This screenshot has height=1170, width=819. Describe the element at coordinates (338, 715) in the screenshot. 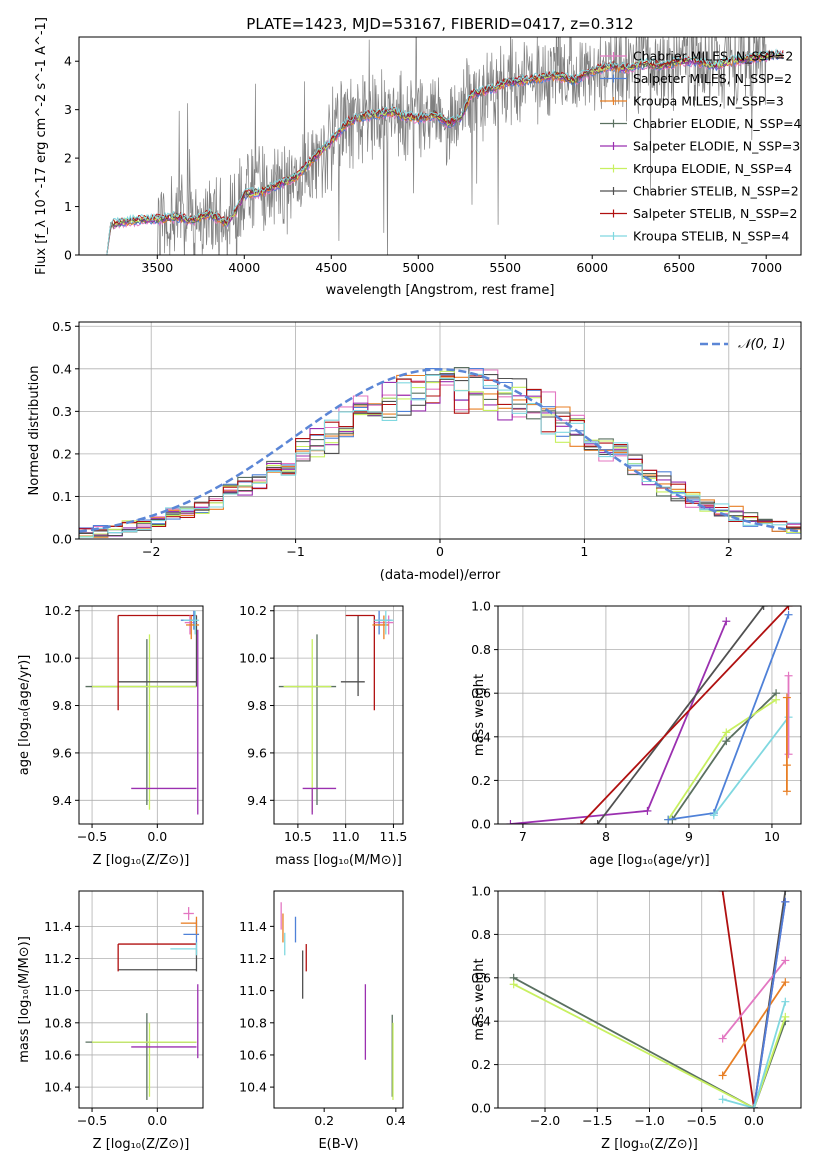

I see `age-vs-mass-frame` at that location.